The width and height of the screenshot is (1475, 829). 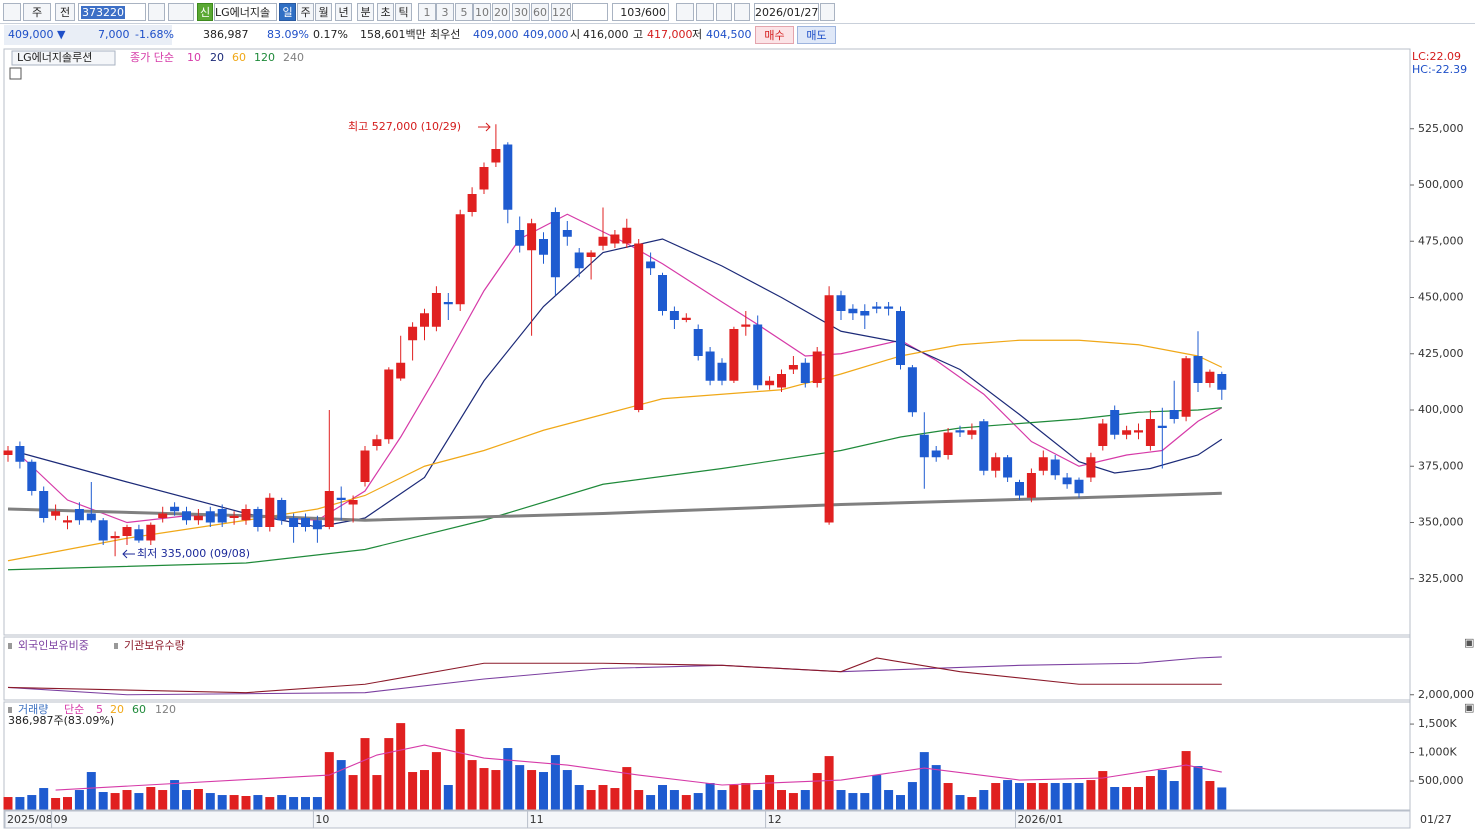 I want to click on best-label: 최우선, so click(x=445, y=34).